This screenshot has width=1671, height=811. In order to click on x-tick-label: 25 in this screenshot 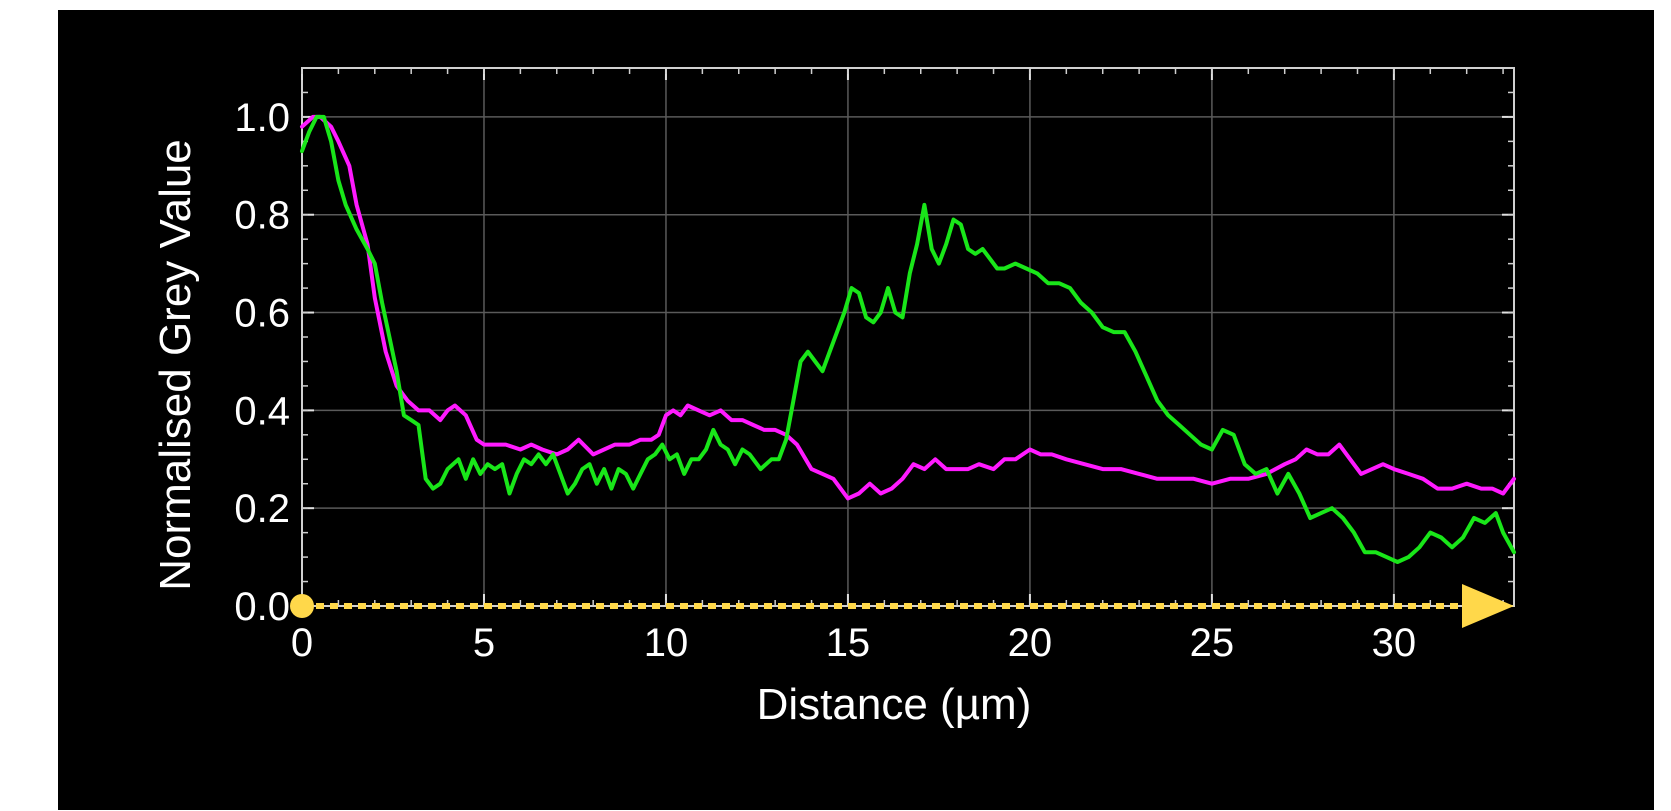, I will do `click(1212, 643)`.